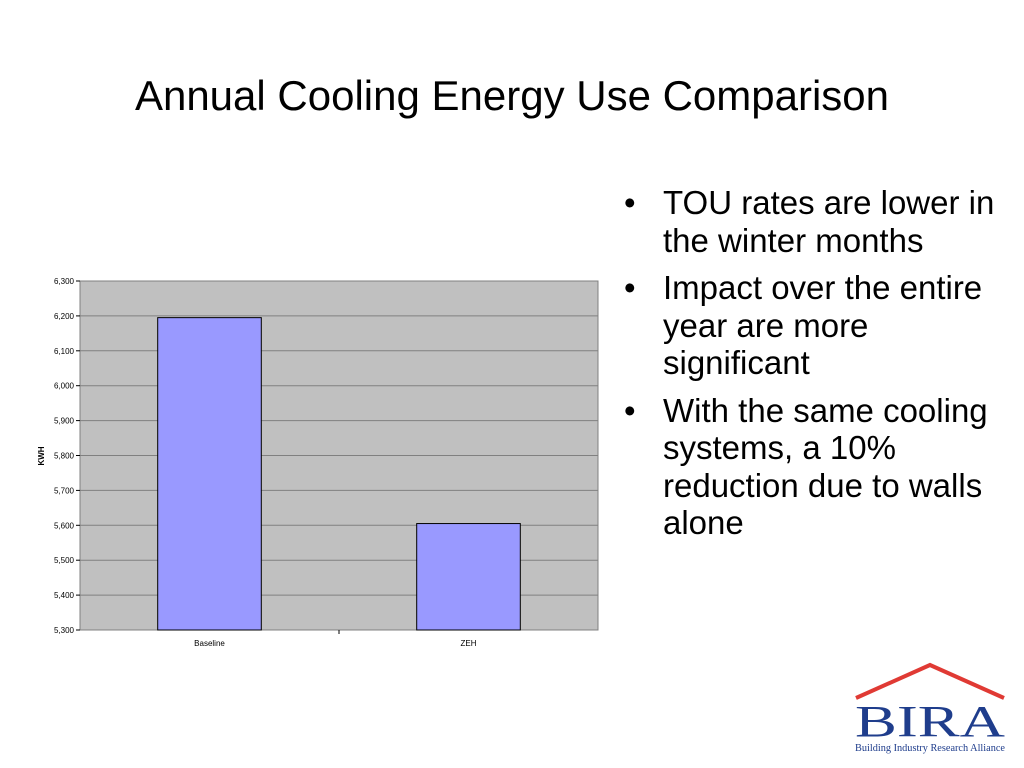 This screenshot has width=1024, height=768. I want to click on logo-tagline: Building Industry Research Alliance, so click(930, 748).